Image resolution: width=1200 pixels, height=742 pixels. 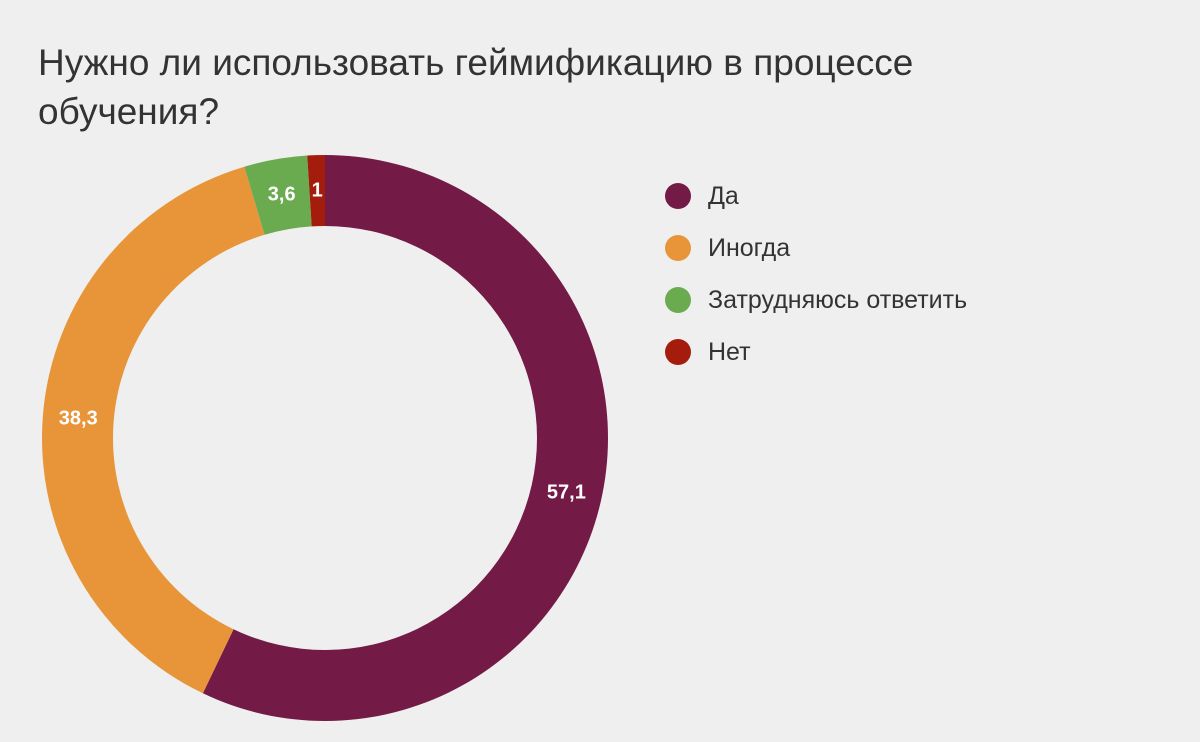 I want to click on data-label-4: 1, so click(x=317, y=191).